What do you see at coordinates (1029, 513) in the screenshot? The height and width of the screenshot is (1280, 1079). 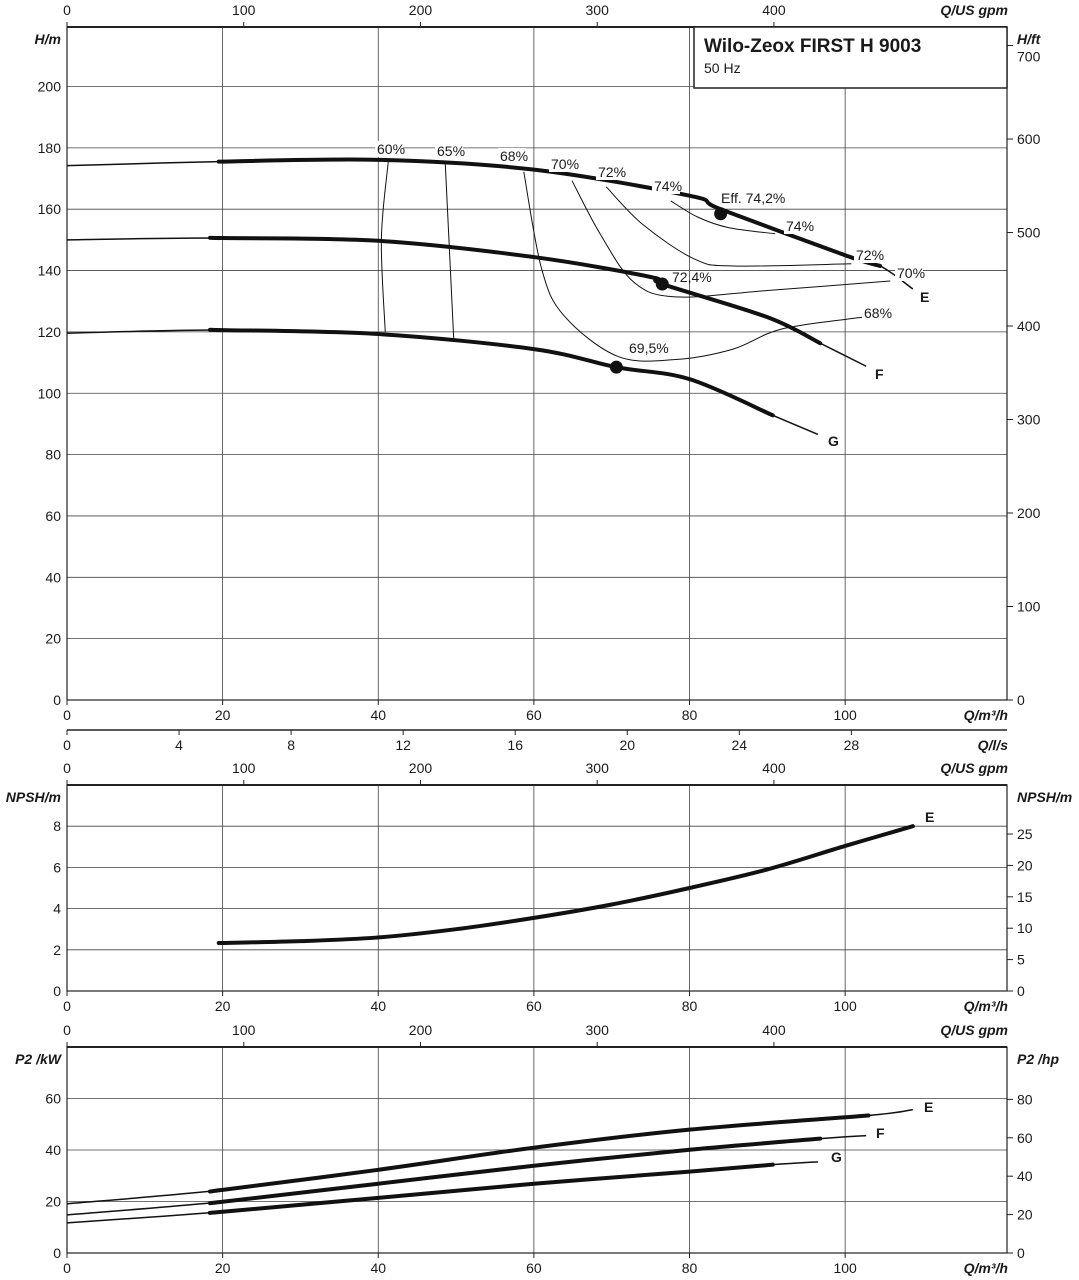 I see `y-right-tick-label: 200` at bounding box center [1029, 513].